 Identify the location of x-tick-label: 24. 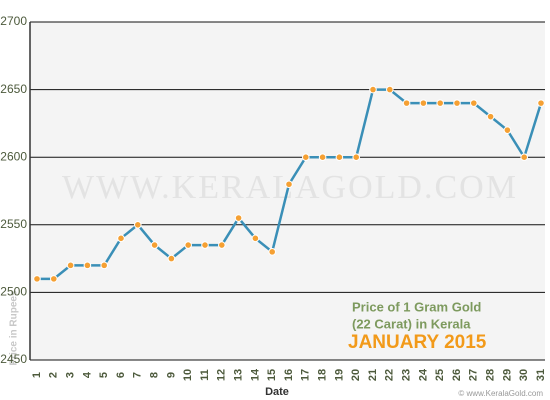
(423, 374).